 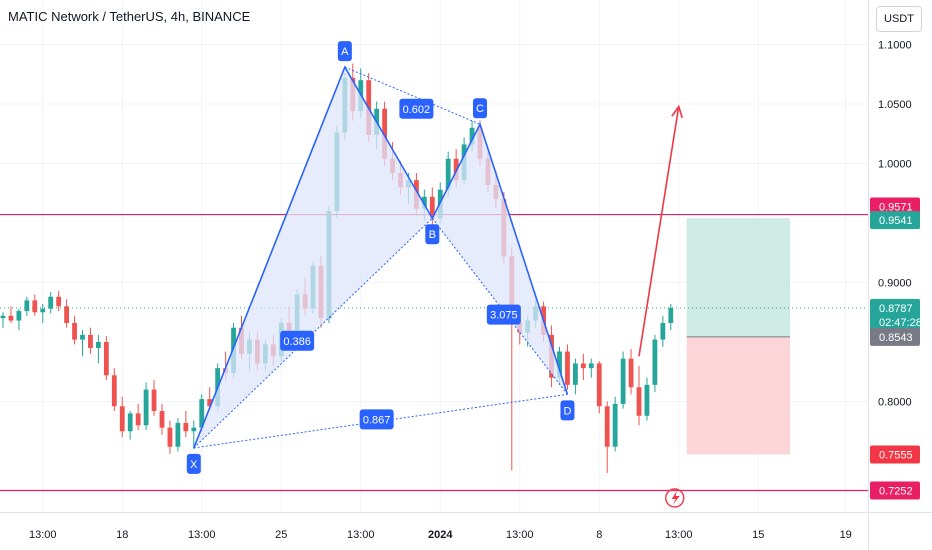 I want to click on pattern-point-label: X, so click(x=194, y=465).